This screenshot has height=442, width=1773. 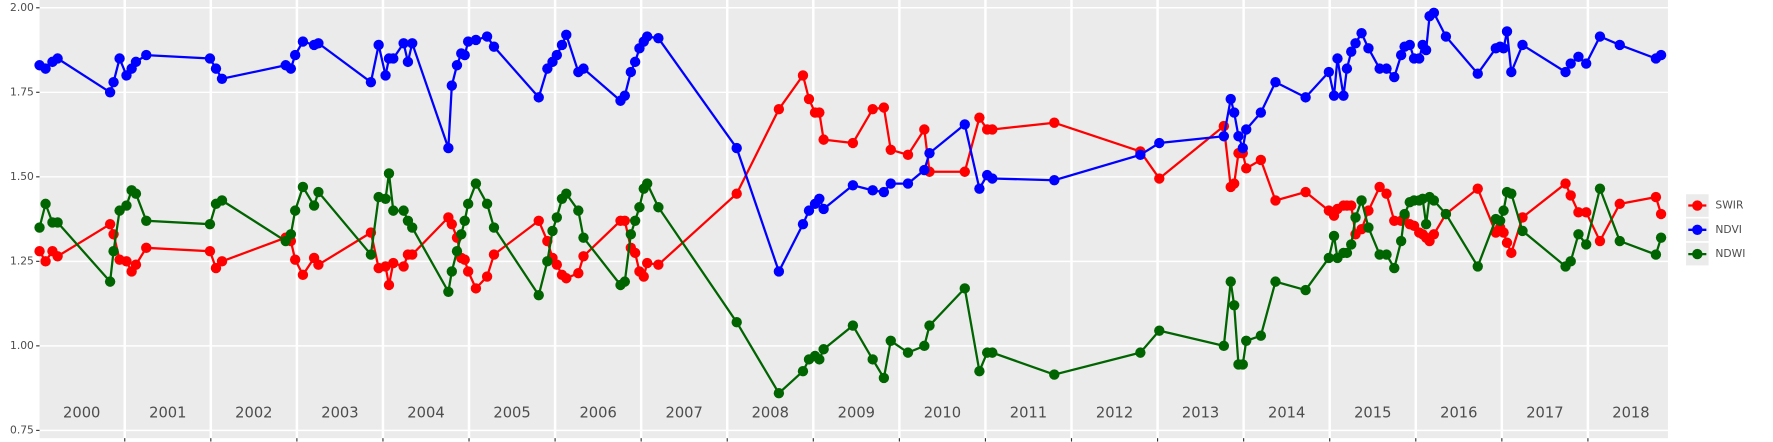 I want to click on year-label: 2016, so click(x=1458, y=412).